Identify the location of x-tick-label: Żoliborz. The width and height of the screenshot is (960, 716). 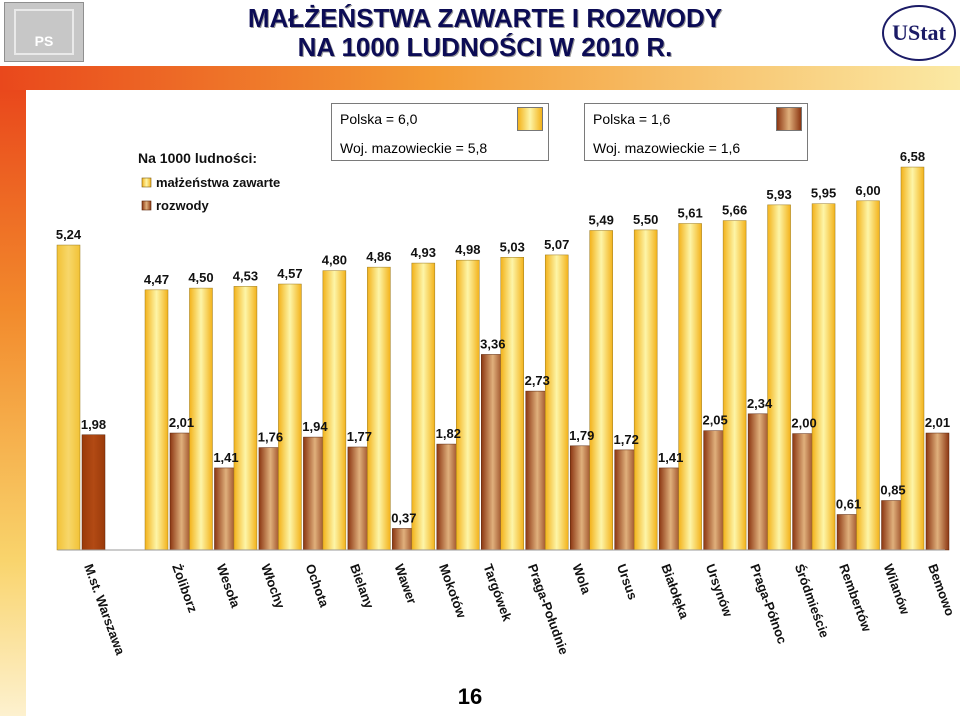
(185, 588).